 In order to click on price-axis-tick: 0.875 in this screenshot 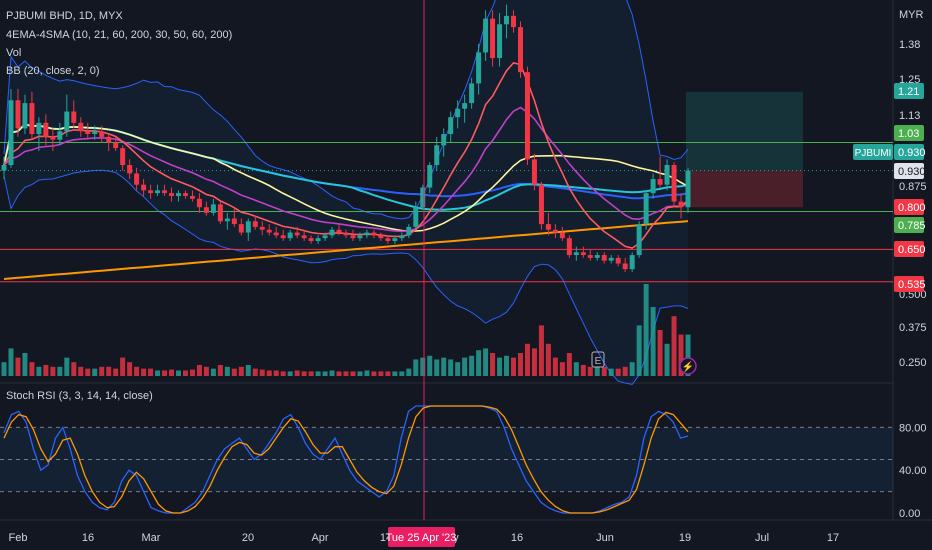, I will do `click(913, 187)`.